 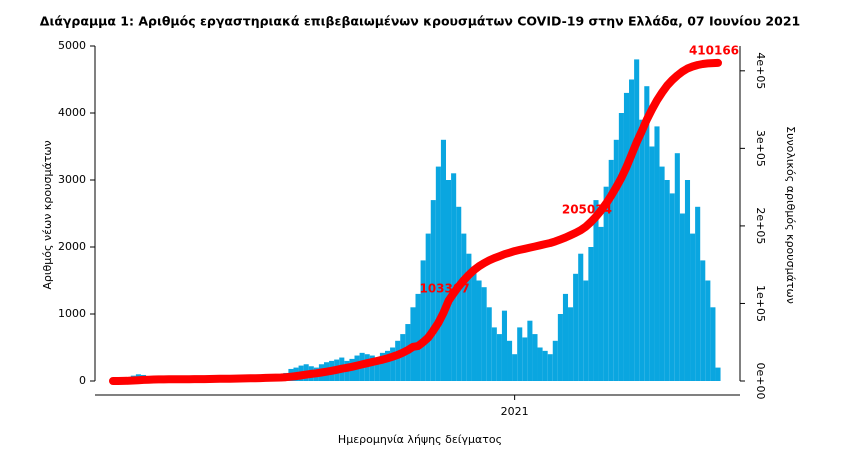 What do you see at coordinates (82, 380) in the screenshot?
I see `y-tick-label: 0` at bounding box center [82, 380].